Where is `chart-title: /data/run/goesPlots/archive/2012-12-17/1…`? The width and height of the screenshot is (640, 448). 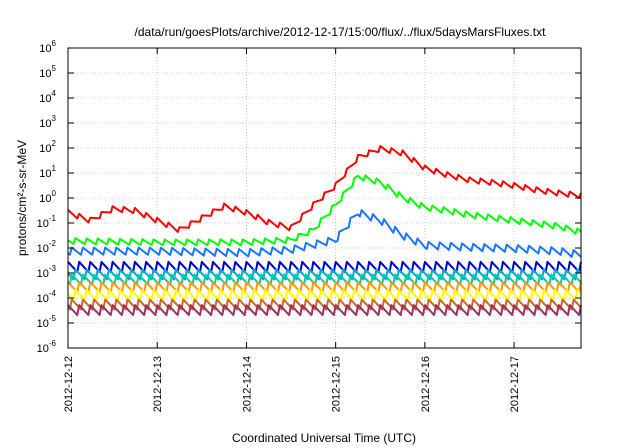 chart-title: /data/run/goesPlots/archive/2012-12-17/1… is located at coordinates (341, 32).